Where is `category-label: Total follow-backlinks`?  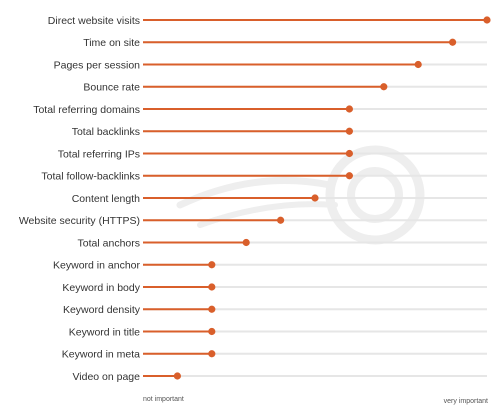
category-label: Total follow-backlinks is located at coordinates (90, 177).